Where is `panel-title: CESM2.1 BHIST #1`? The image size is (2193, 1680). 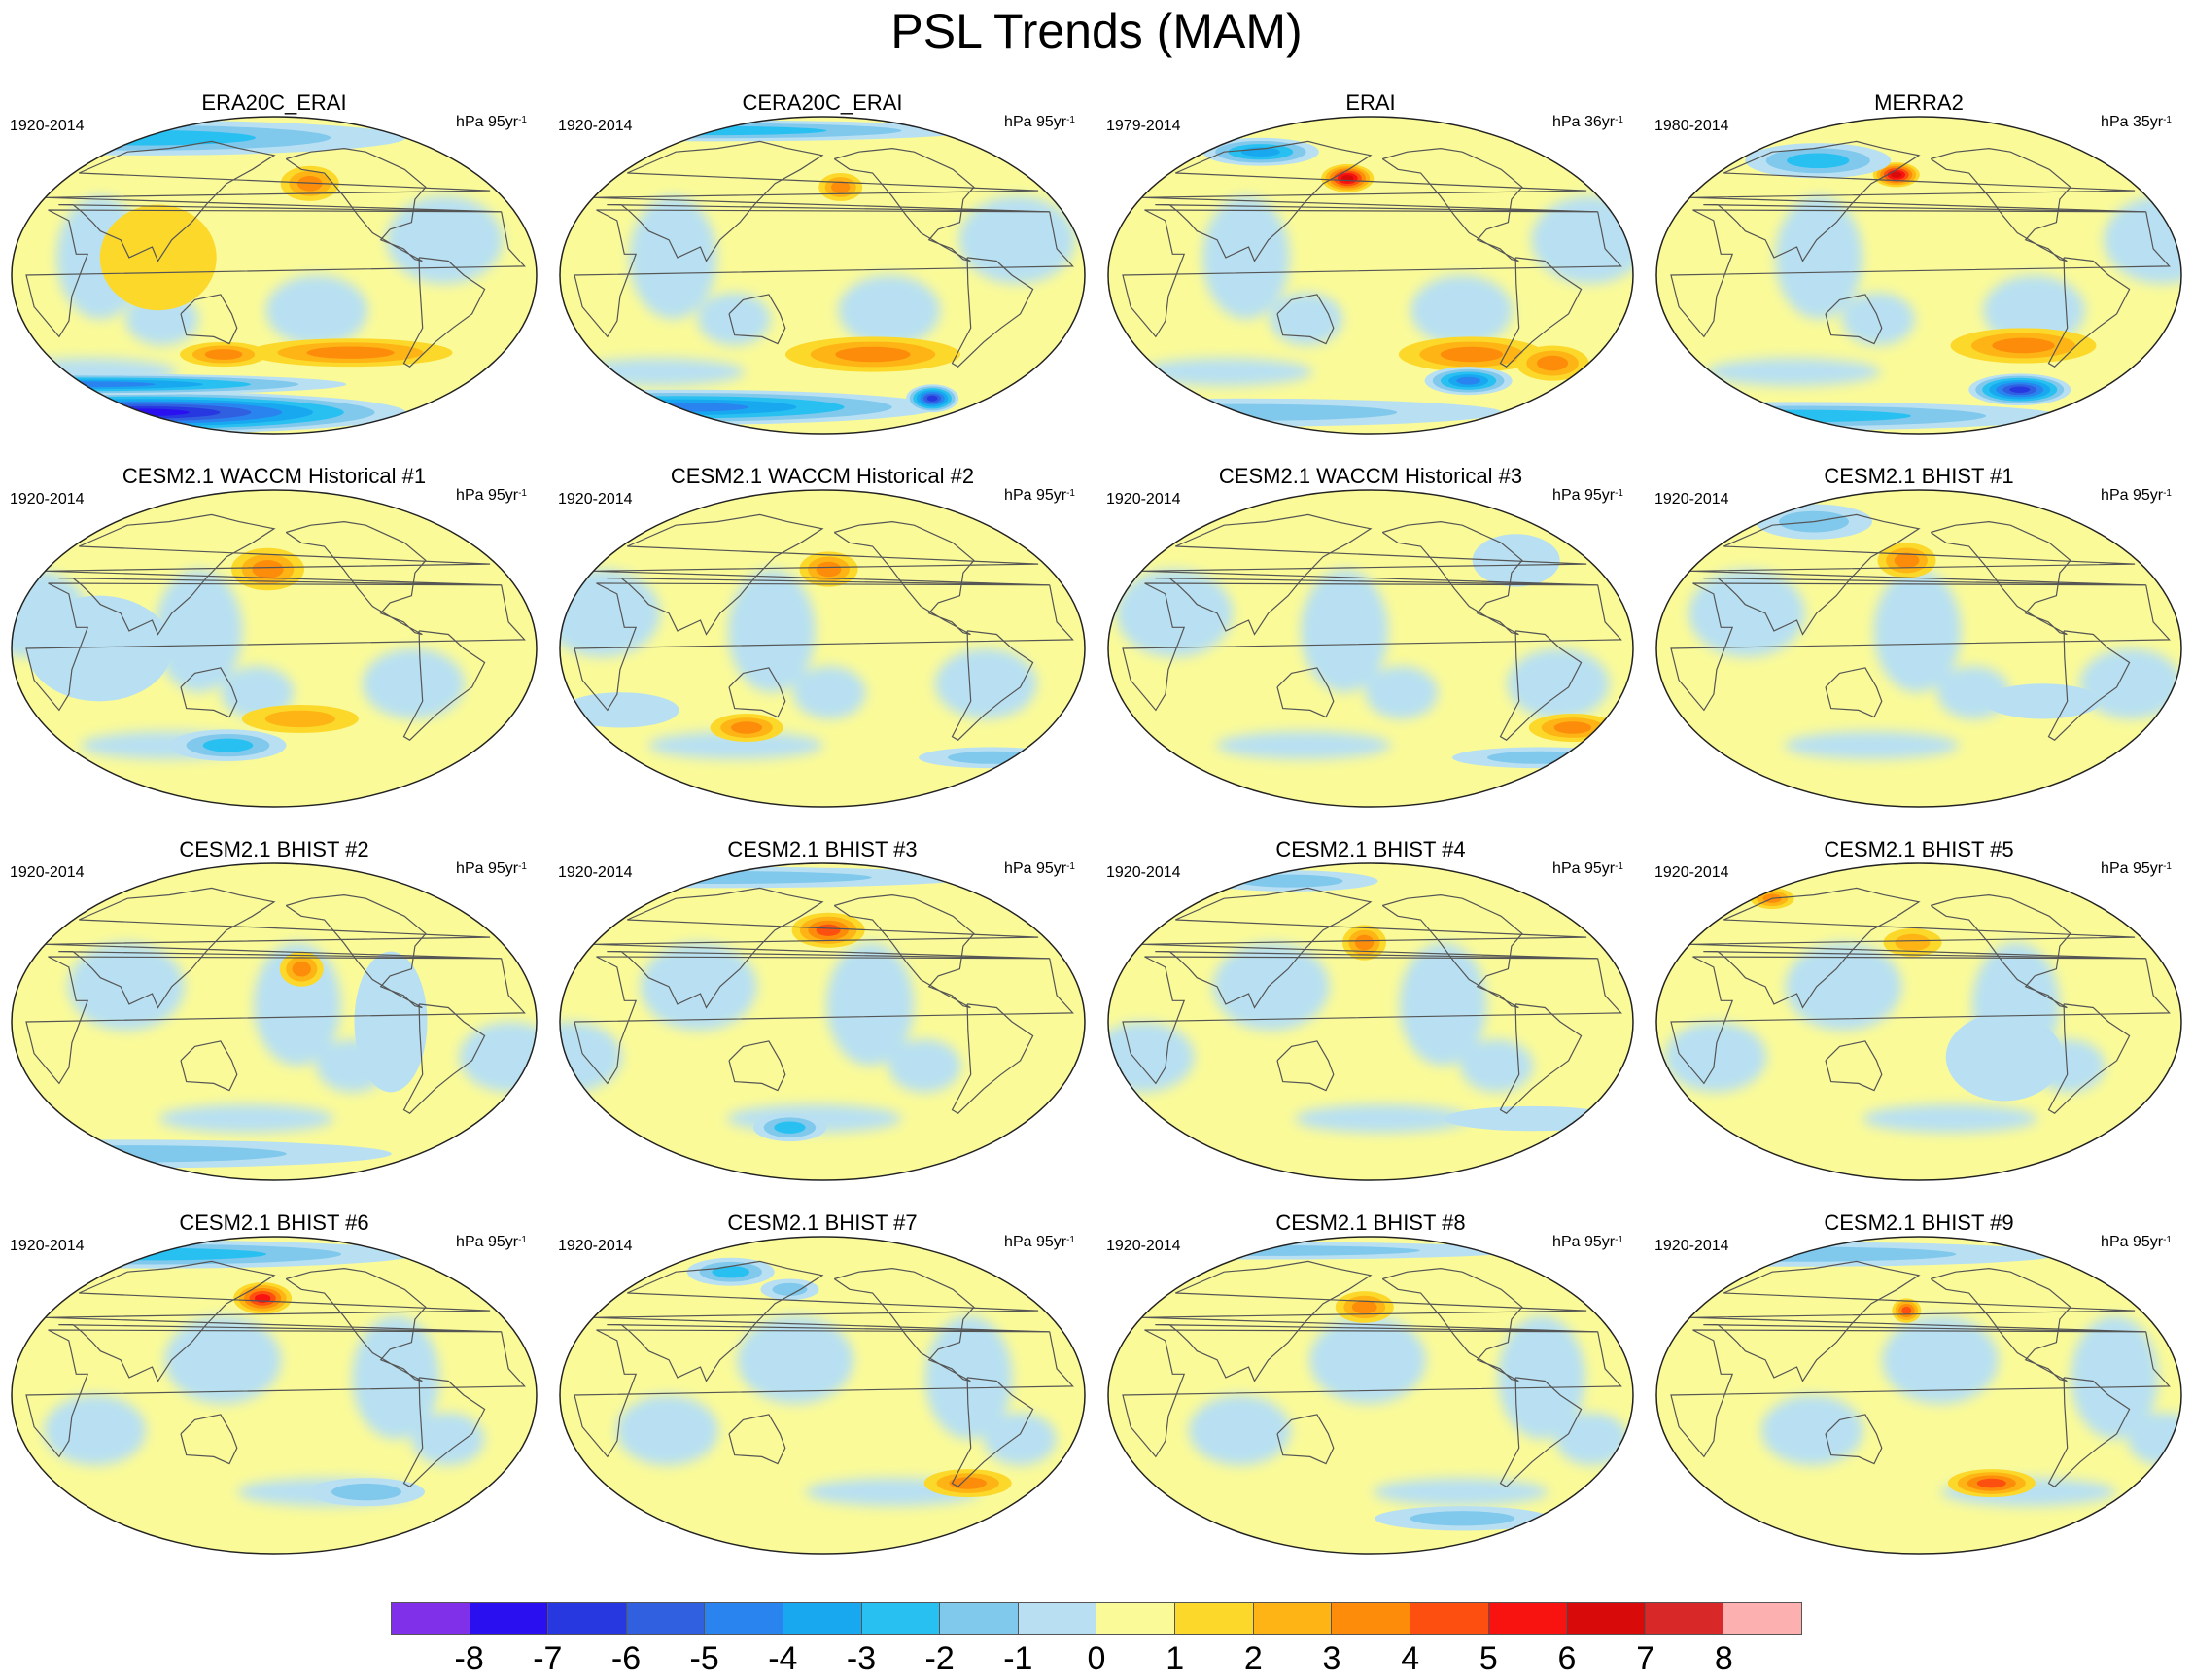
panel-title: CESM2.1 BHIST #1 is located at coordinates (1919, 476).